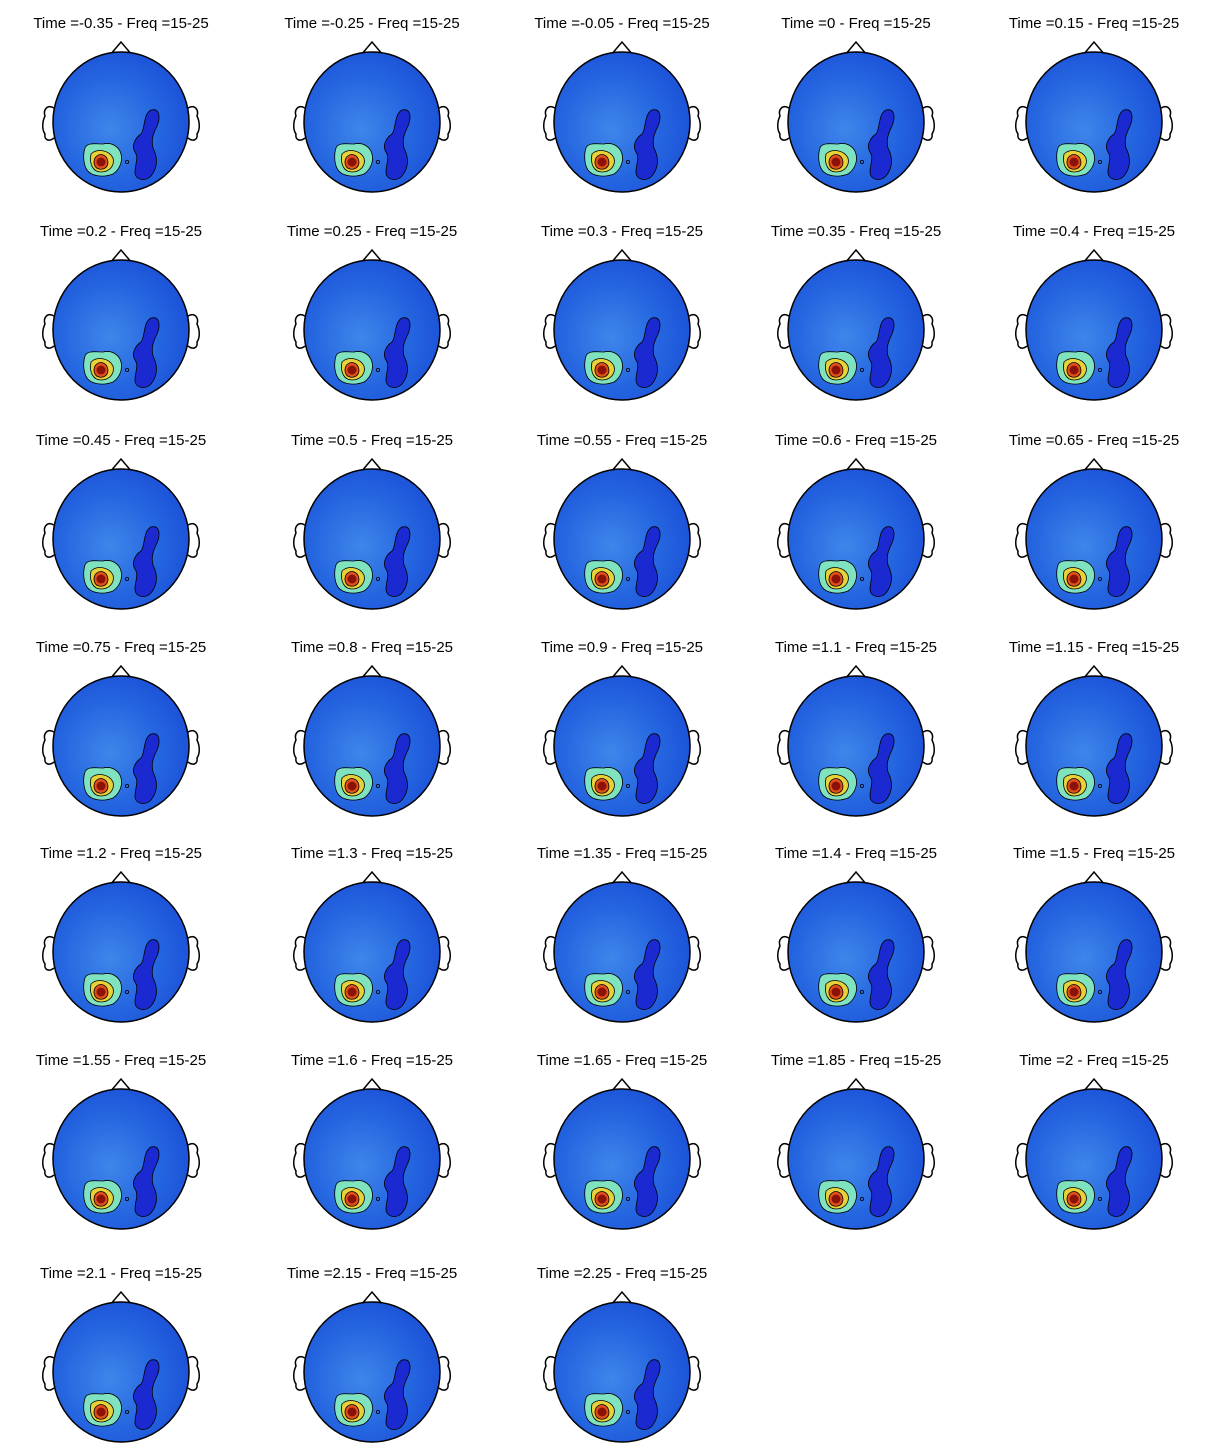 The height and width of the screenshot is (1447, 1209). I want to click on panel-title: Time =1.1 - Freq =15-25, so click(856, 647).